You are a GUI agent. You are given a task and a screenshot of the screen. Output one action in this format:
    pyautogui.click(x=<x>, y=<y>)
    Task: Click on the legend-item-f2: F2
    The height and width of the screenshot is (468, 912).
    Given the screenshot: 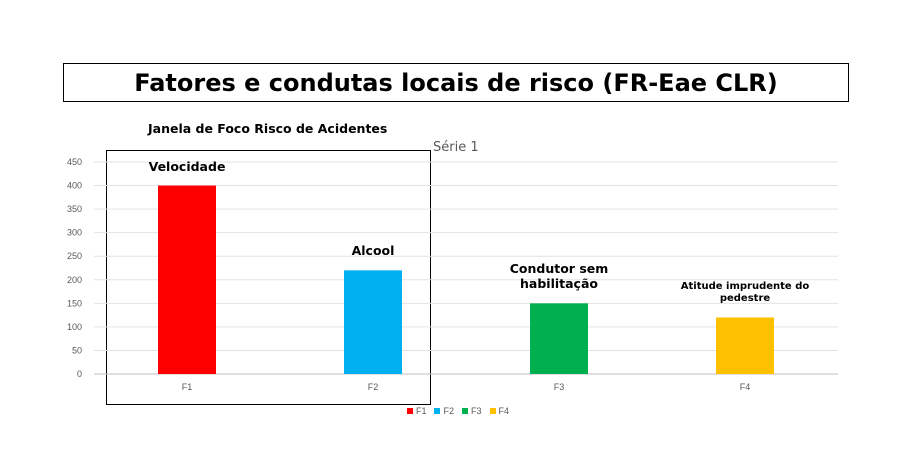 What is the action you would take?
    pyautogui.click(x=444, y=411)
    